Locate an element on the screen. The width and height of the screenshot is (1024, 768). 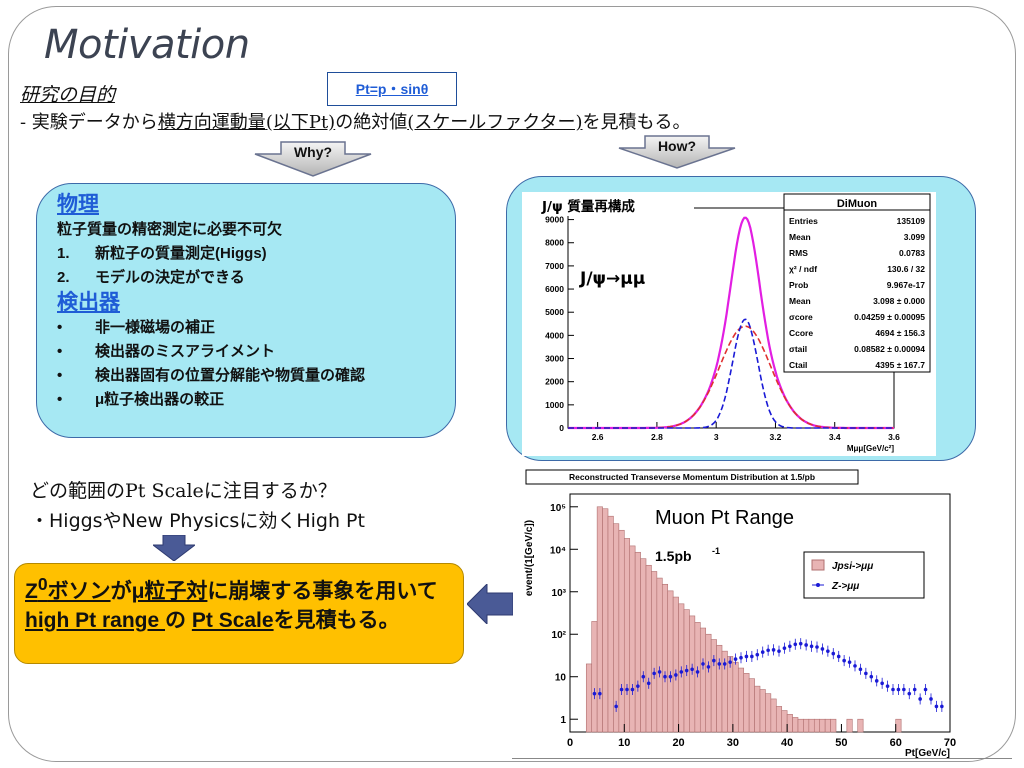
conclusion-text: の is located at coordinates (178, 620).